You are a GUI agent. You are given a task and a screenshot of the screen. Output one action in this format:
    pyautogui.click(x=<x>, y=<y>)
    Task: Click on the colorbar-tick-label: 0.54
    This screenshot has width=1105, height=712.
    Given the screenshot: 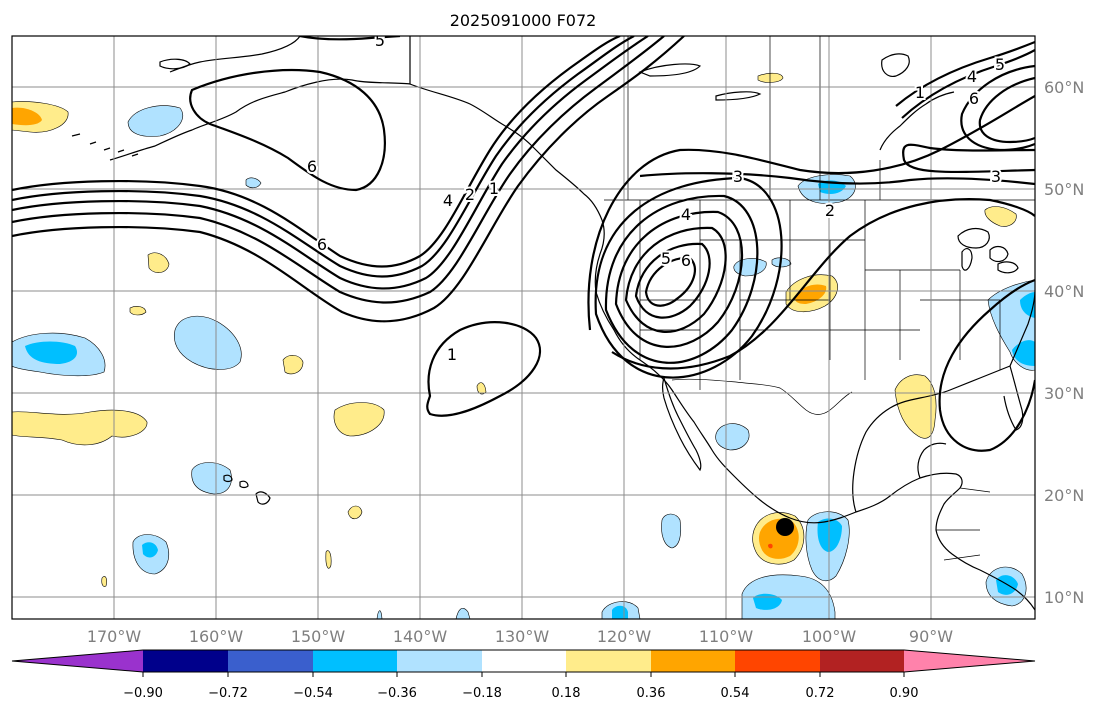 What is the action you would take?
    pyautogui.click(x=735, y=693)
    